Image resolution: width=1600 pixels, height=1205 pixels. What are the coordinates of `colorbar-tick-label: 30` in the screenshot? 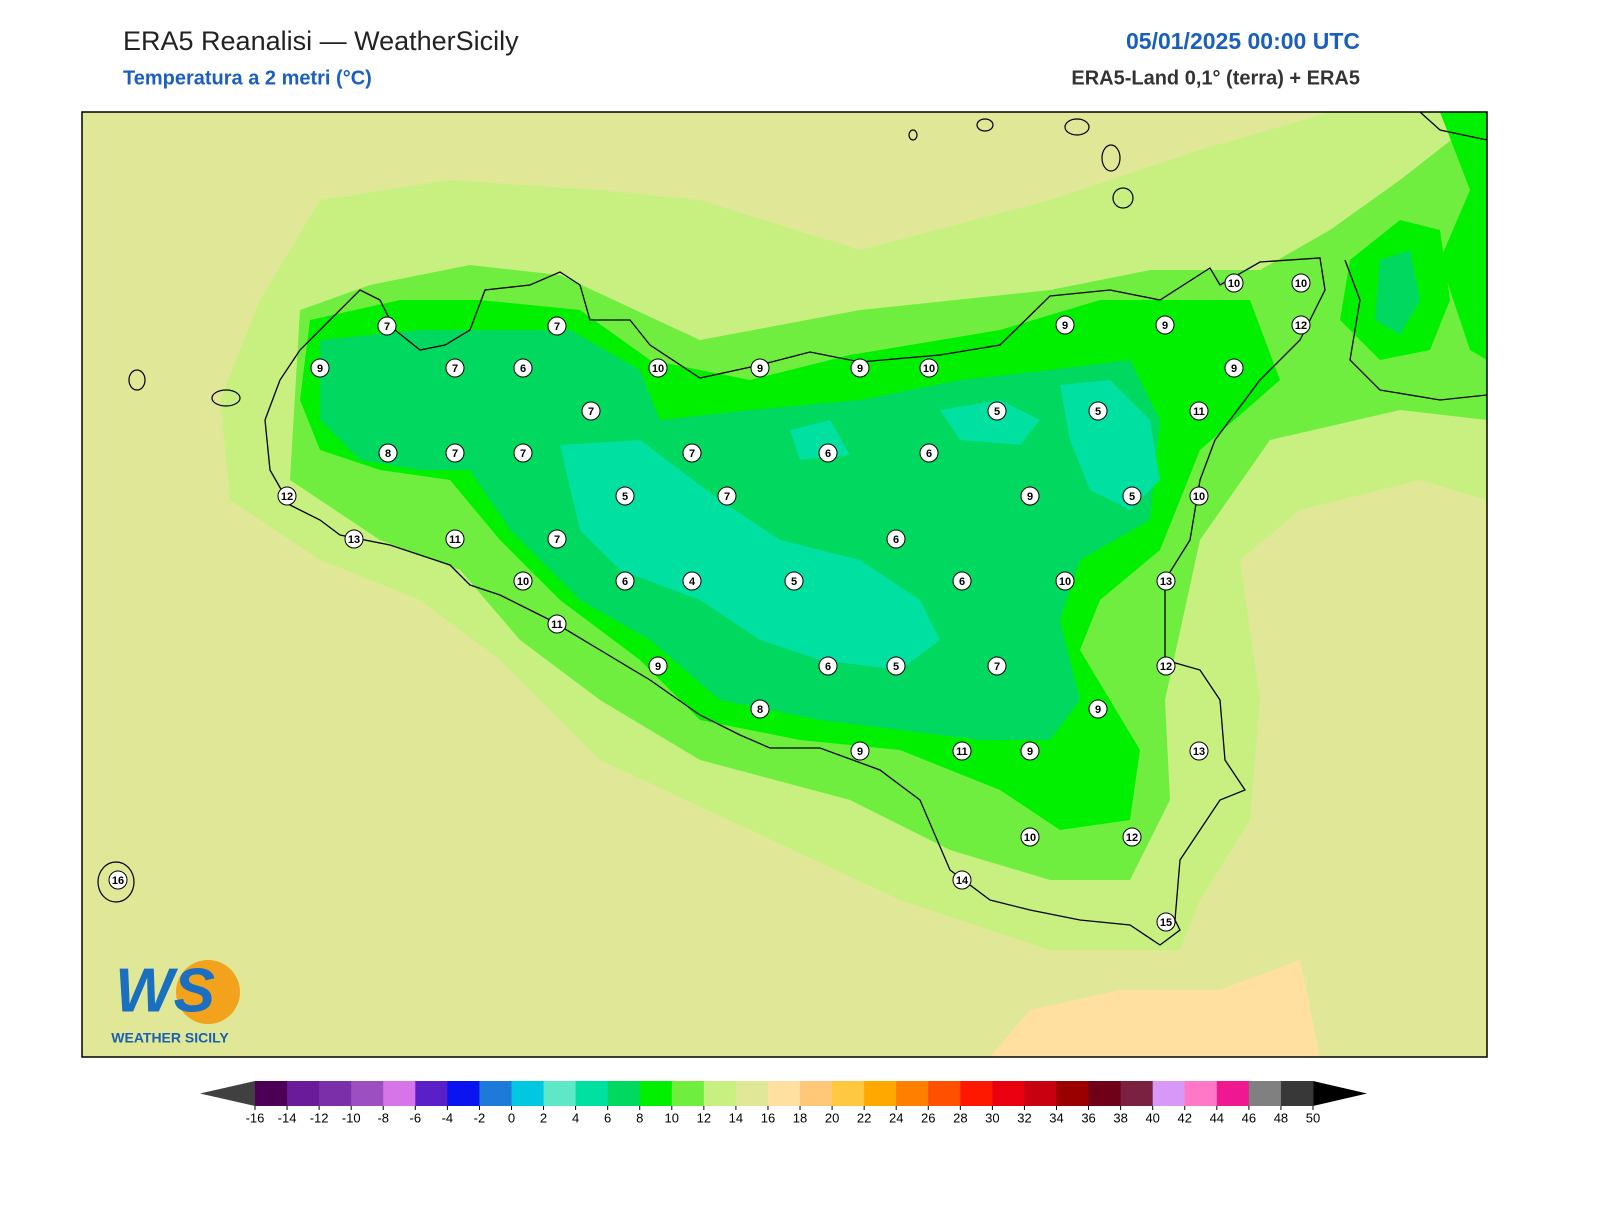 It's located at (992, 1117).